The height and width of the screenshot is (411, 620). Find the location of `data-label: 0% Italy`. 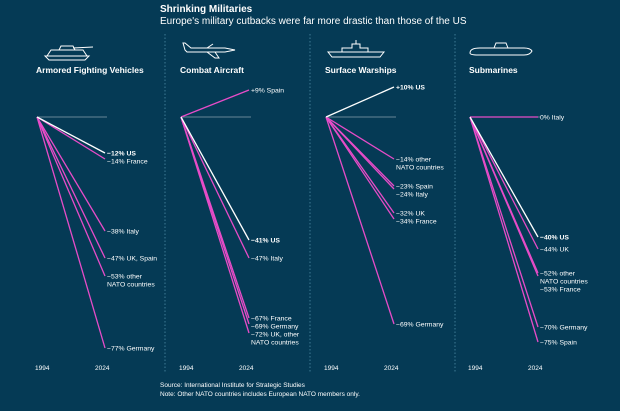

data-label: 0% Italy is located at coordinates (552, 118).